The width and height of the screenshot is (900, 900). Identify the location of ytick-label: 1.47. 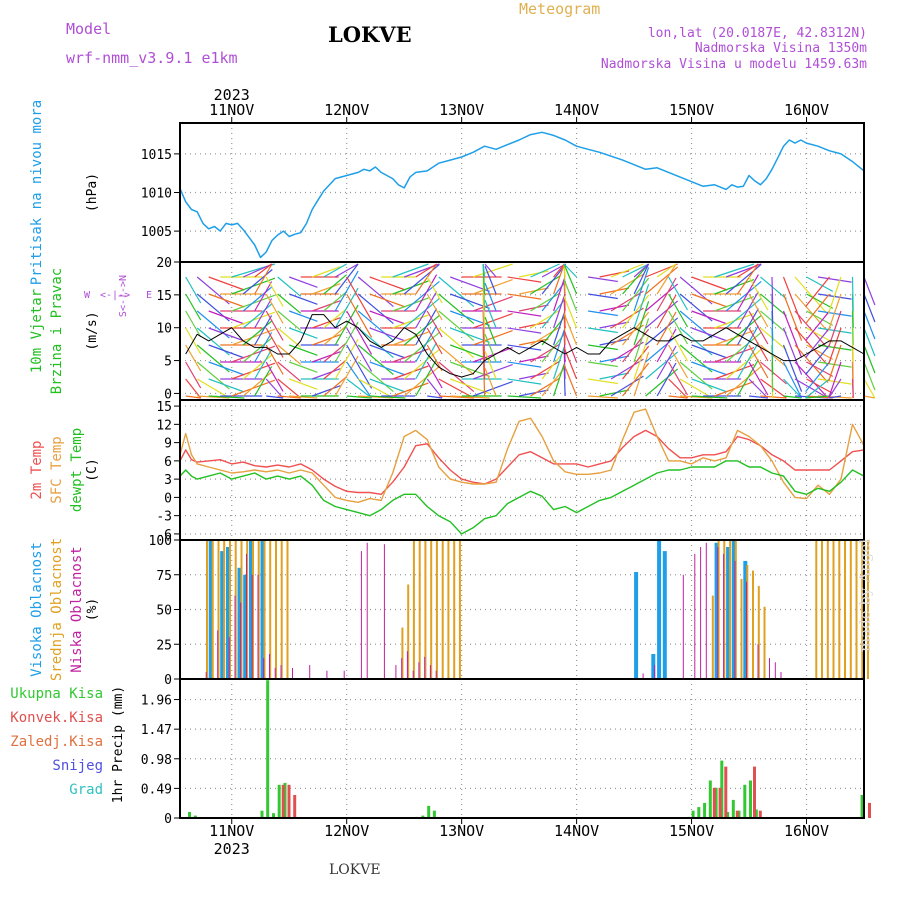
(156, 730).